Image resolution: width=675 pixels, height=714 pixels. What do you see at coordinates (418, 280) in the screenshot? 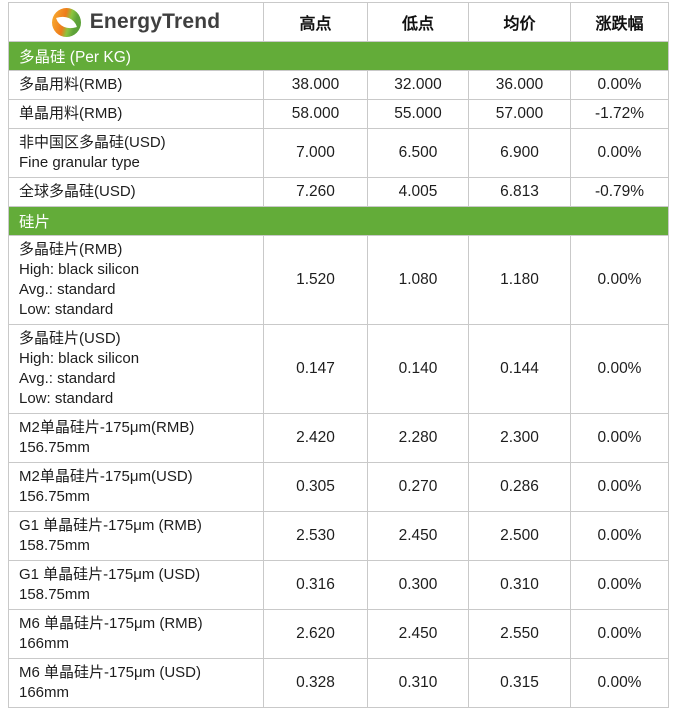
I see `cell-low: 1.080` at bounding box center [418, 280].